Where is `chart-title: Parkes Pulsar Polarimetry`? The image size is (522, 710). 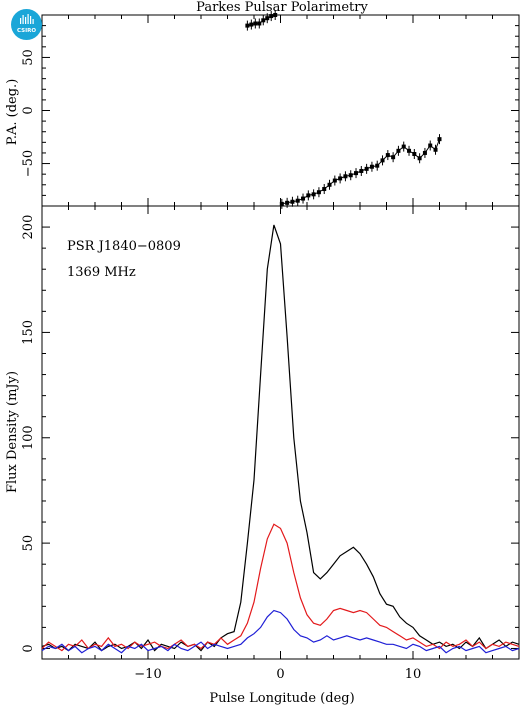 chart-title: Parkes Pulsar Polarimetry is located at coordinates (282, 7).